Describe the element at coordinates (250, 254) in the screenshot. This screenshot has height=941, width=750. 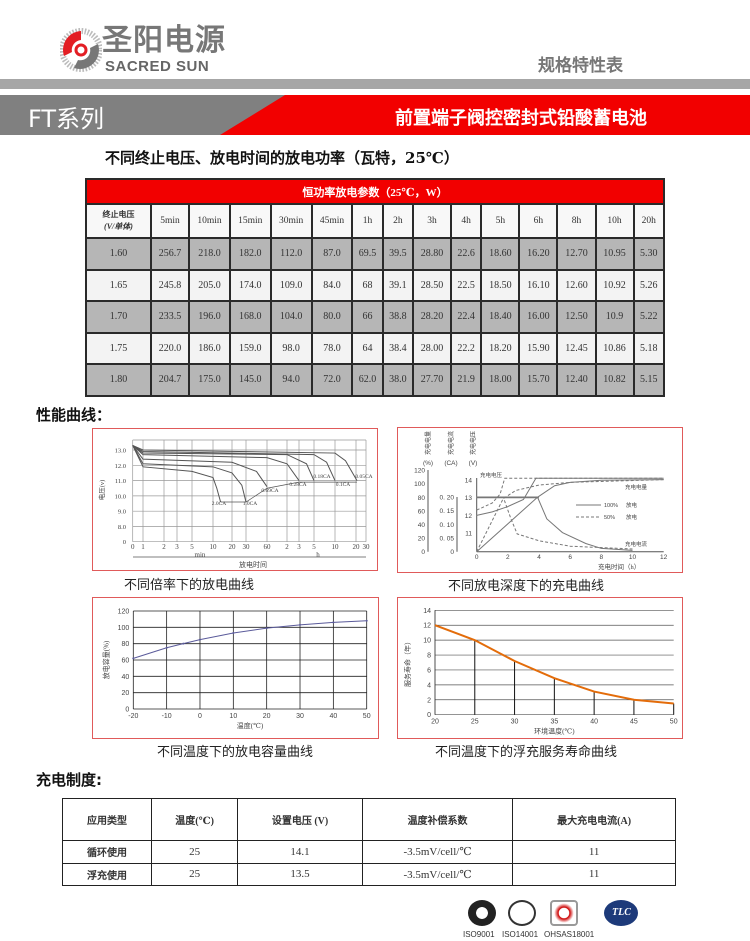
I see `power-value-cell: 182.0` at that location.